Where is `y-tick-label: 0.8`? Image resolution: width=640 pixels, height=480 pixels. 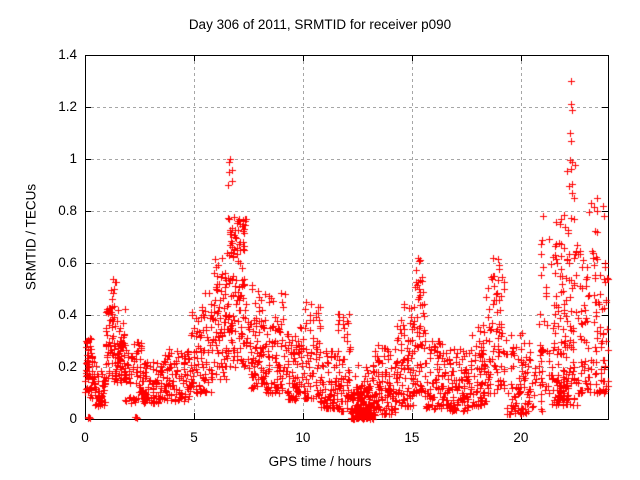
y-tick-label: 0.8 is located at coordinates (67, 210).